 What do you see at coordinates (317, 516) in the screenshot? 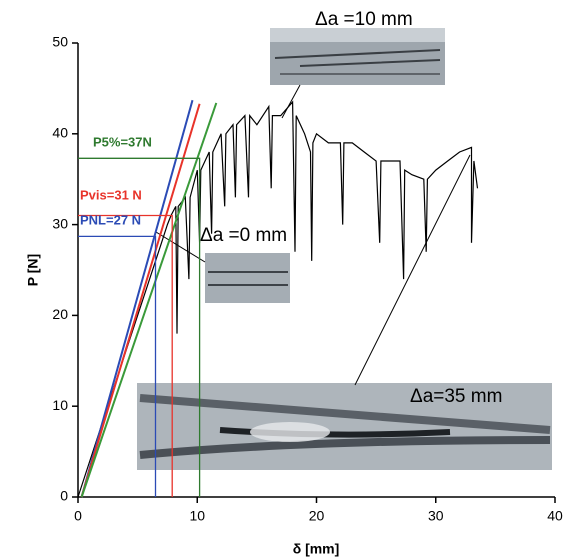
I see `x-tick-label: 20` at bounding box center [317, 516].